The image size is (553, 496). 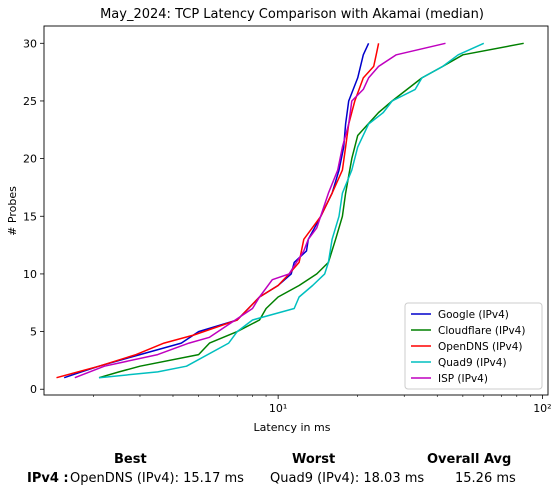 What do you see at coordinates (30, 43) in the screenshot?
I see `y-tick-label: 30` at bounding box center [30, 43].